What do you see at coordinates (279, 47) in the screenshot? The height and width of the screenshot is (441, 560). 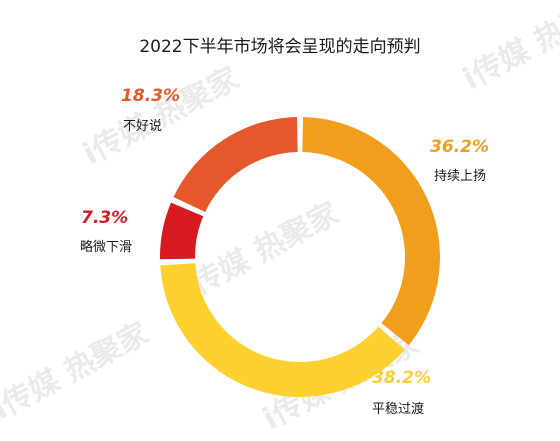 I see `chart-title: 2022下半年市场将会呈现的走向预判` at bounding box center [279, 47].